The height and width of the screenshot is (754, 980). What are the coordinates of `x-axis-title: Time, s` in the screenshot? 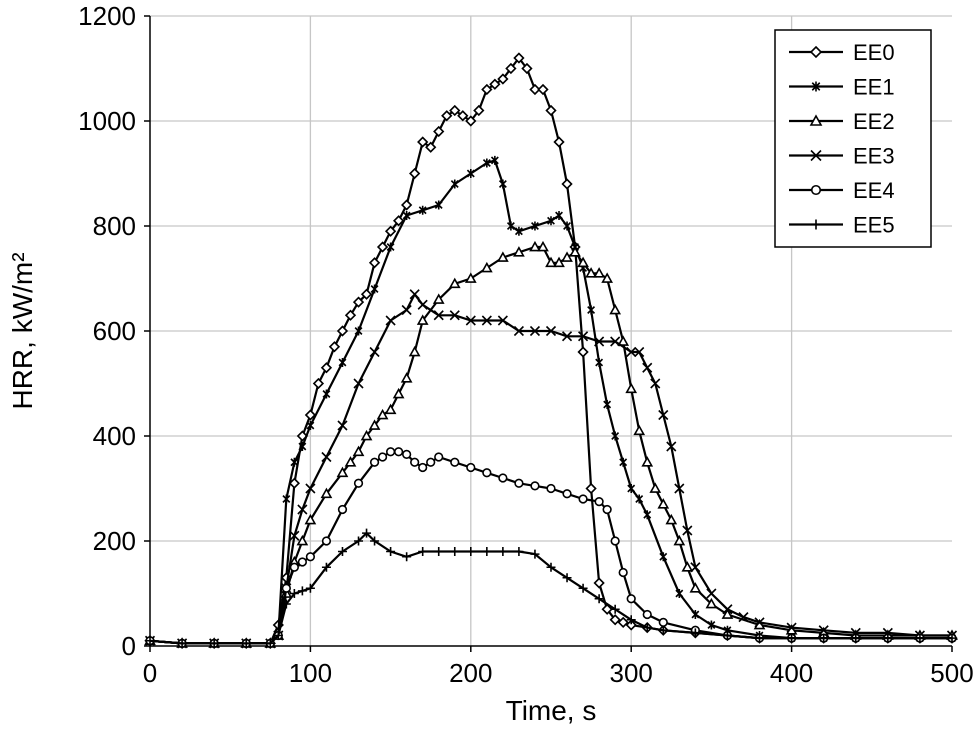 It's located at (551, 710).